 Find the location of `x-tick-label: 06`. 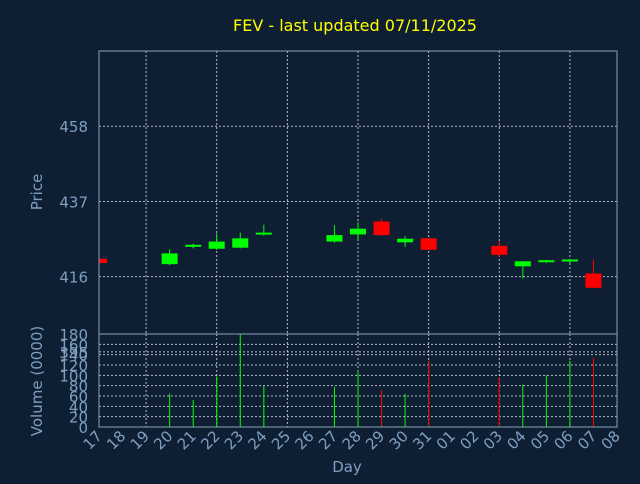

x-tick-label: 06 is located at coordinates (564, 440).